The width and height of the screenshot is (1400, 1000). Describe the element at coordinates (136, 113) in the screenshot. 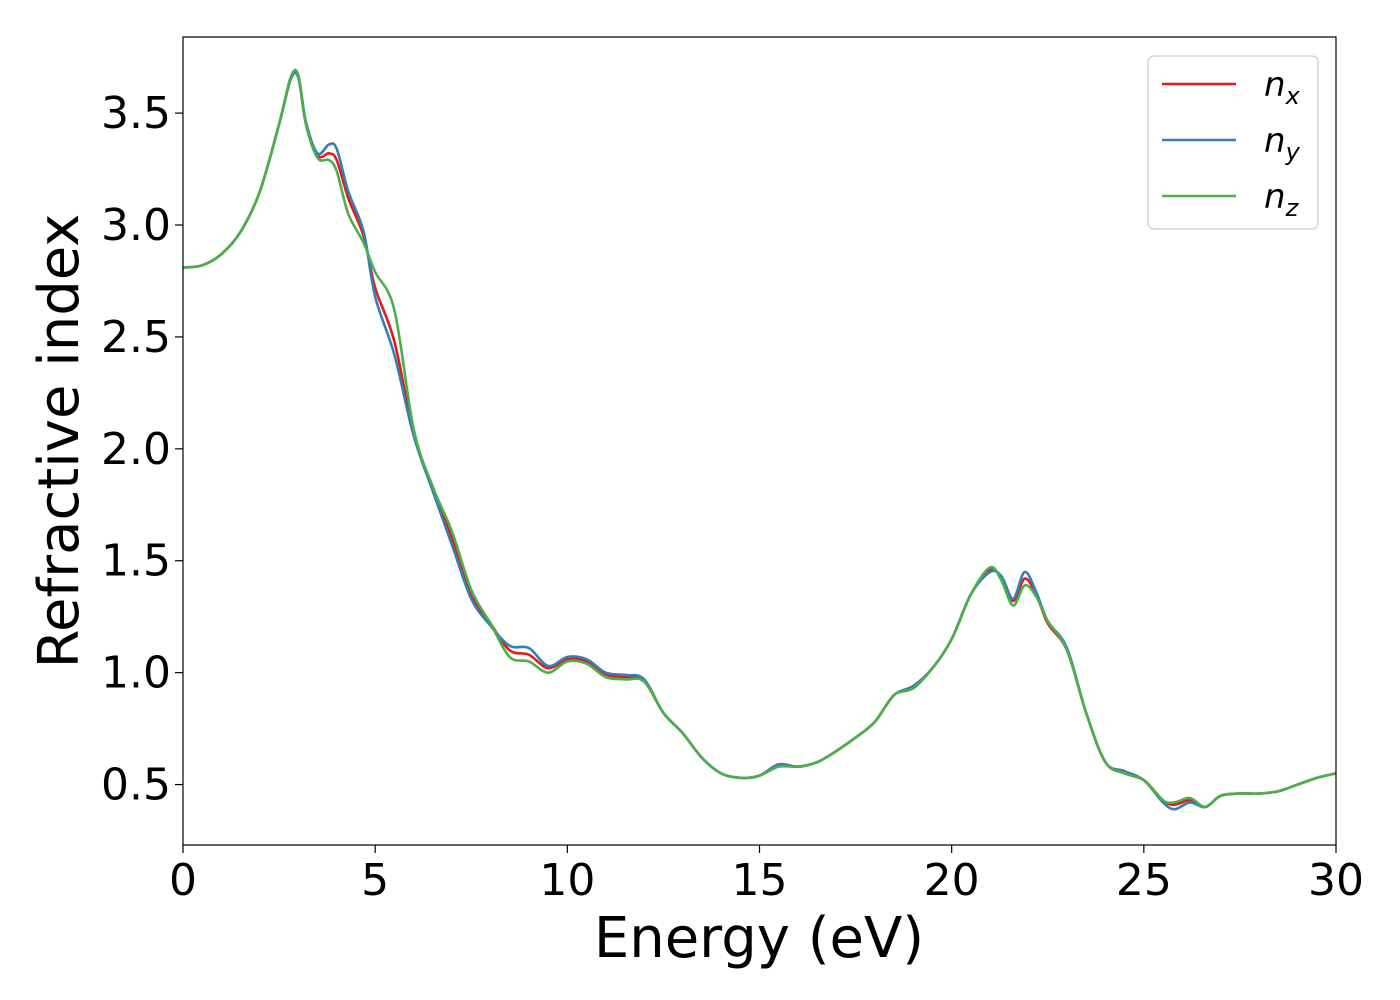

I see `y-tick-label: 3.5` at that location.